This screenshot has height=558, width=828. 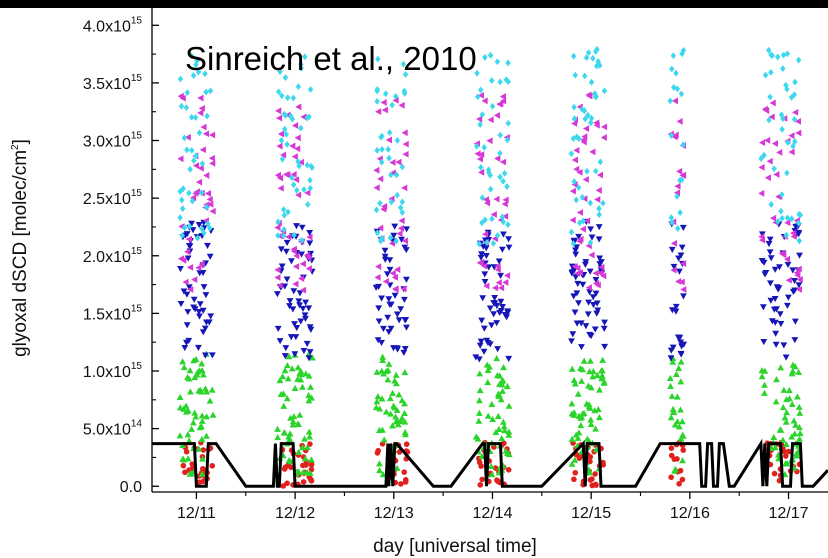 What do you see at coordinates (295, 513) in the screenshot?
I see `x-tick-label: 12/12` at bounding box center [295, 513].